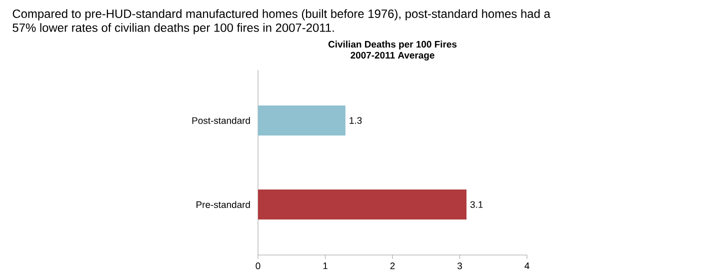 The image size is (720, 273). What do you see at coordinates (459, 266) in the screenshot?
I see `x-tick-label: 3` at bounding box center [459, 266].